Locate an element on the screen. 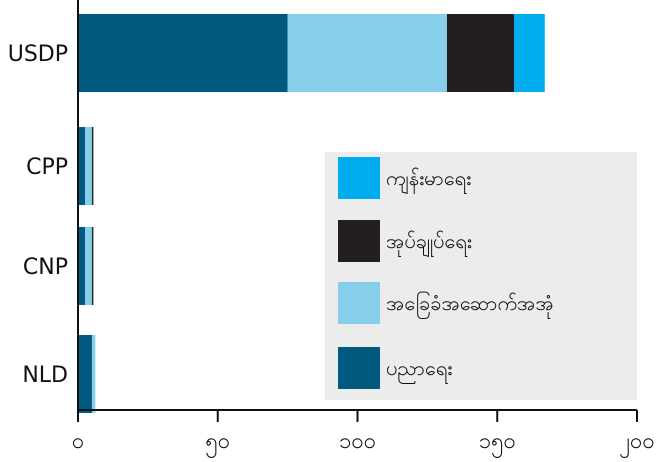 This screenshot has width=665, height=462. category-label-nld: NLD is located at coordinates (45, 375).